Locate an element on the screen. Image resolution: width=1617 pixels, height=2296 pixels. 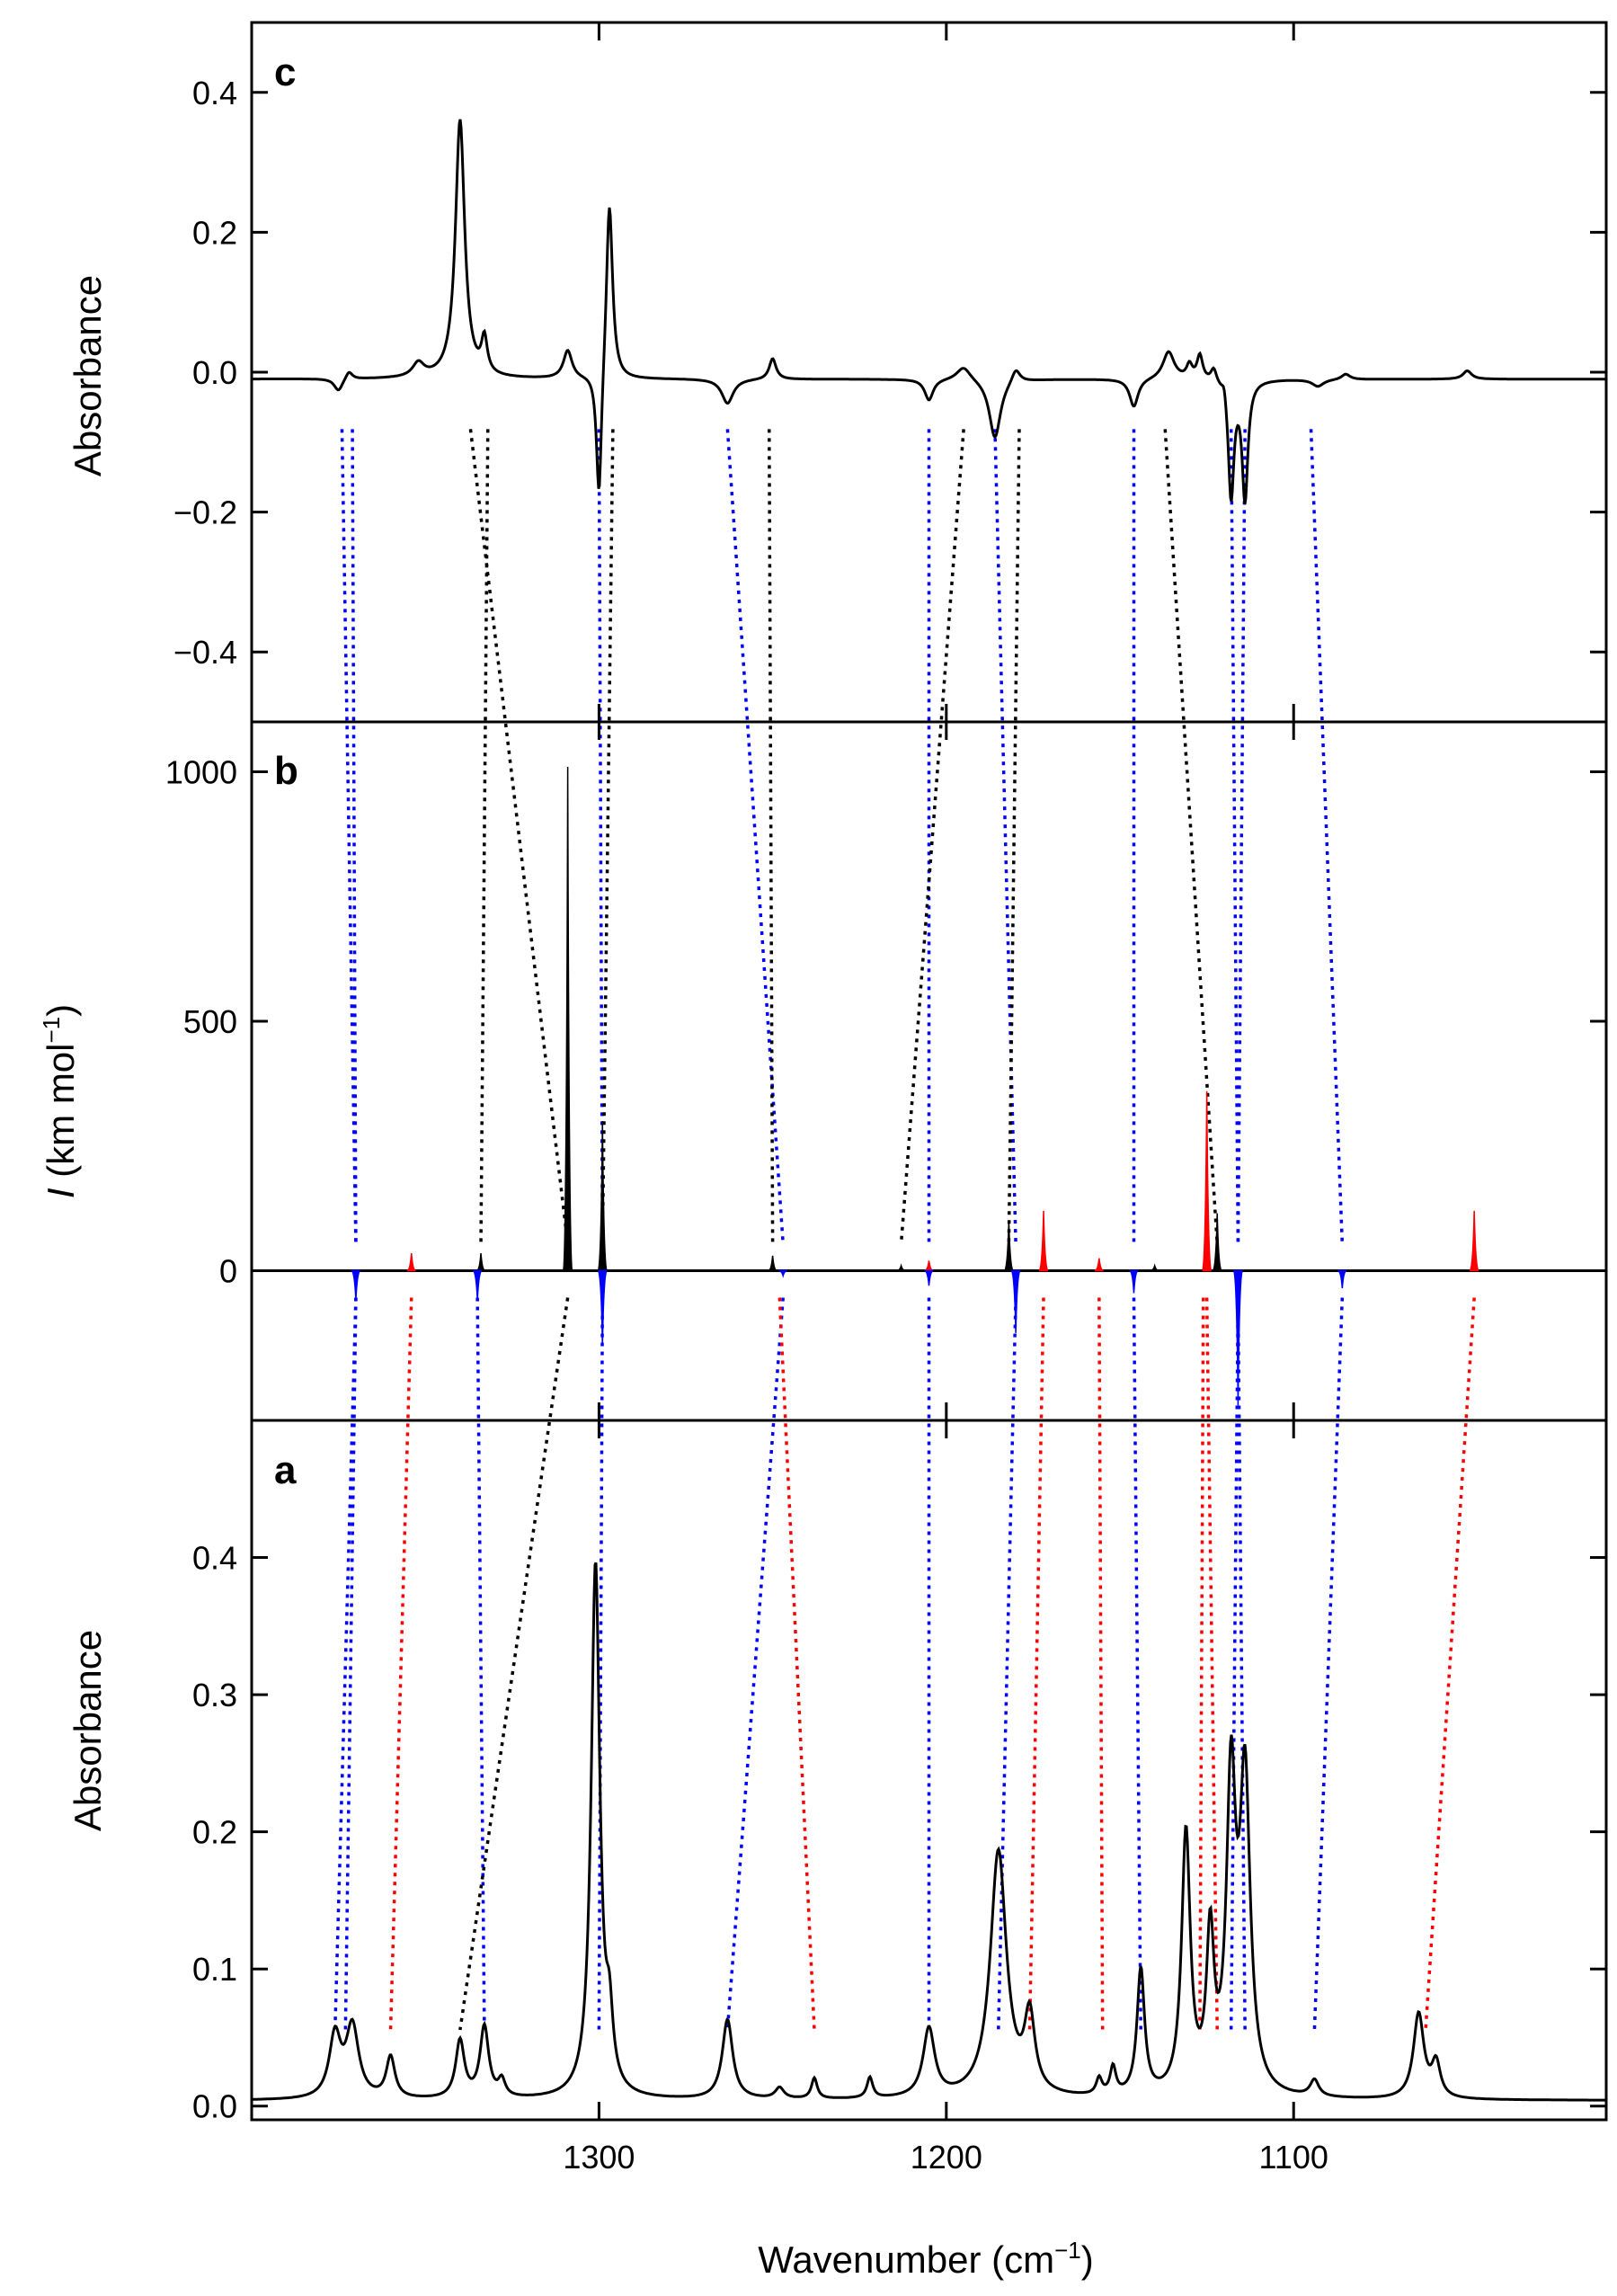
panel-a-ytick-label: 0.4 is located at coordinates (214, 1558).